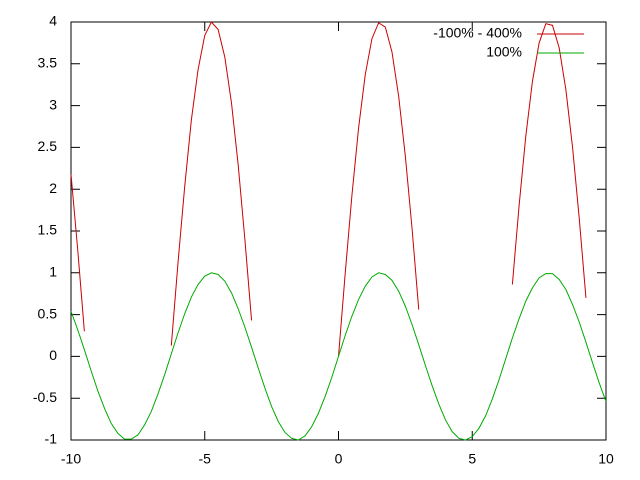 Image resolution: width=640 pixels, height=480 pixels. Describe the element at coordinates (53, 104) in the screenshot. I see `y-tick-label: 3` at that location.